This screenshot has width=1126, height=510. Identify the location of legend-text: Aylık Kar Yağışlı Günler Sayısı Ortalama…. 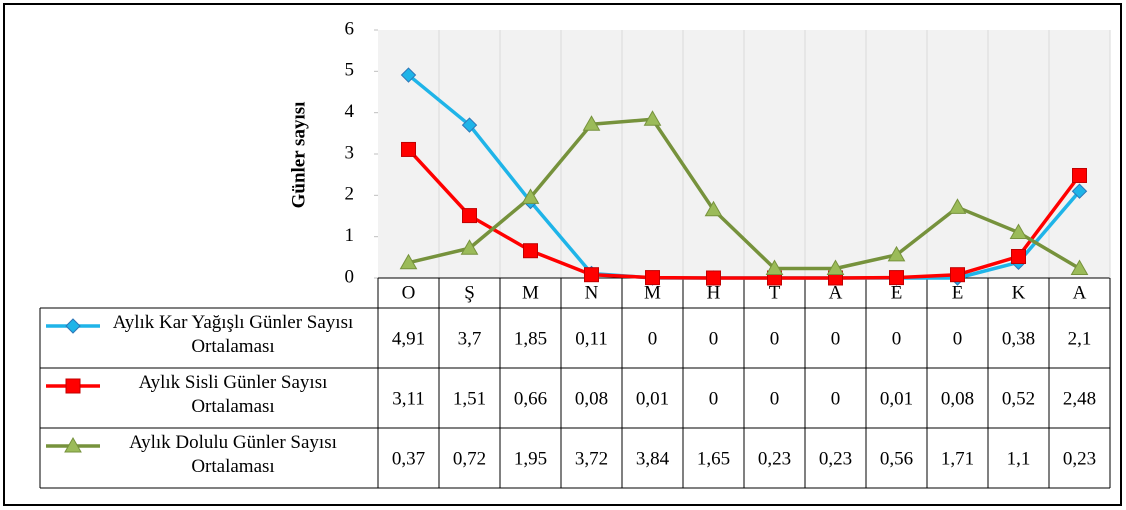
(233, 334).